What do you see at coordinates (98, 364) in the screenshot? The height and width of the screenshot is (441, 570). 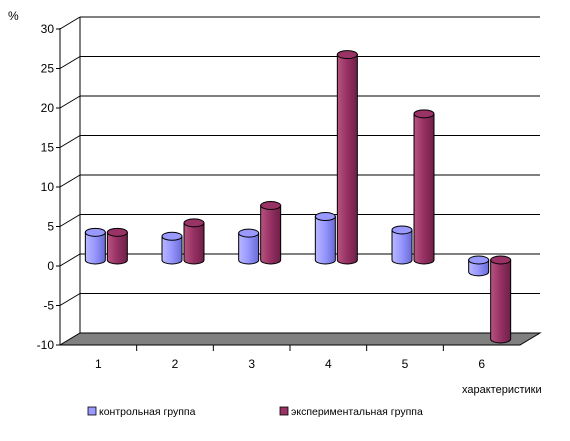 I see `x-tick-label: 1` at bounding box center [98, 364].